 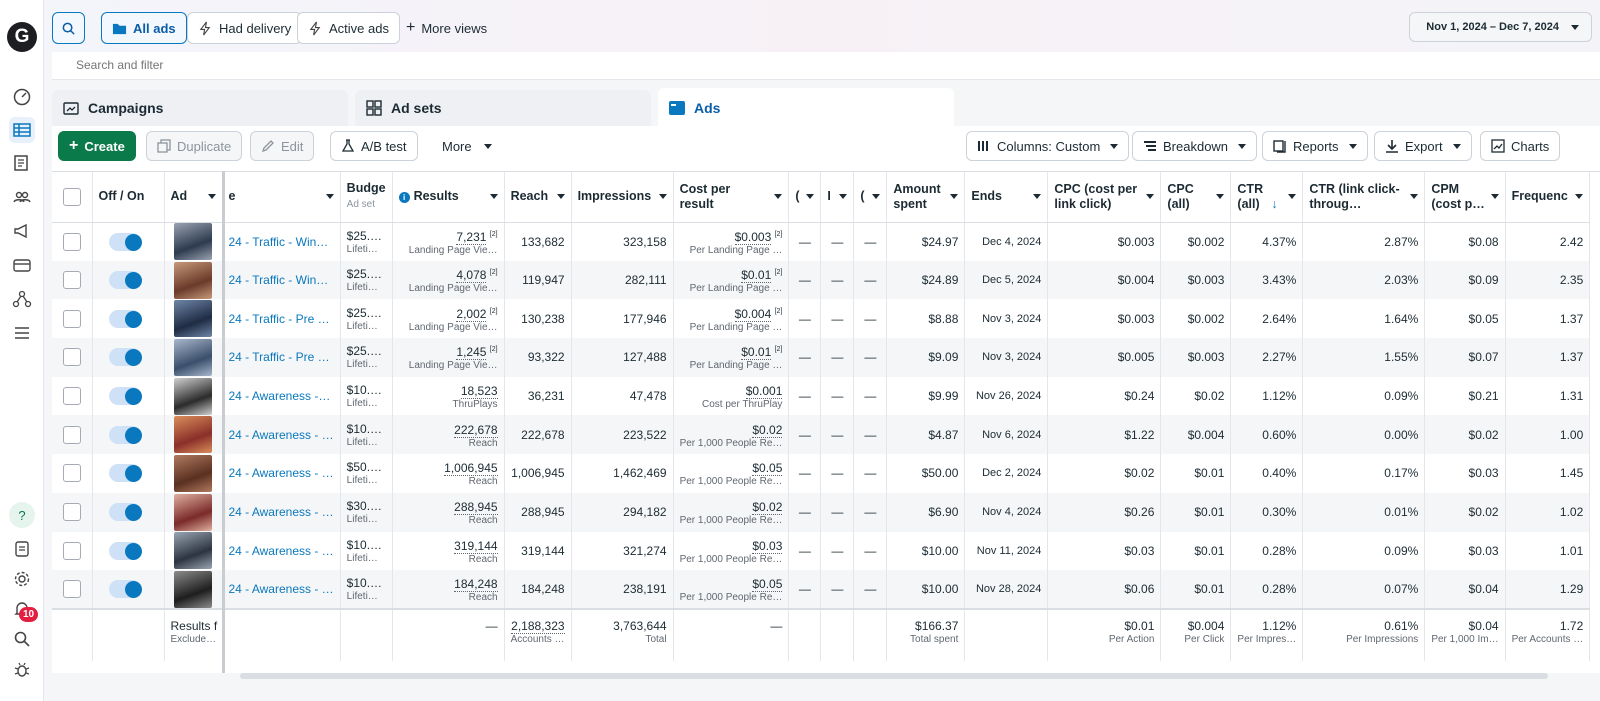 I want to click on more-views-button: + More views, so click(x=447, y=27).